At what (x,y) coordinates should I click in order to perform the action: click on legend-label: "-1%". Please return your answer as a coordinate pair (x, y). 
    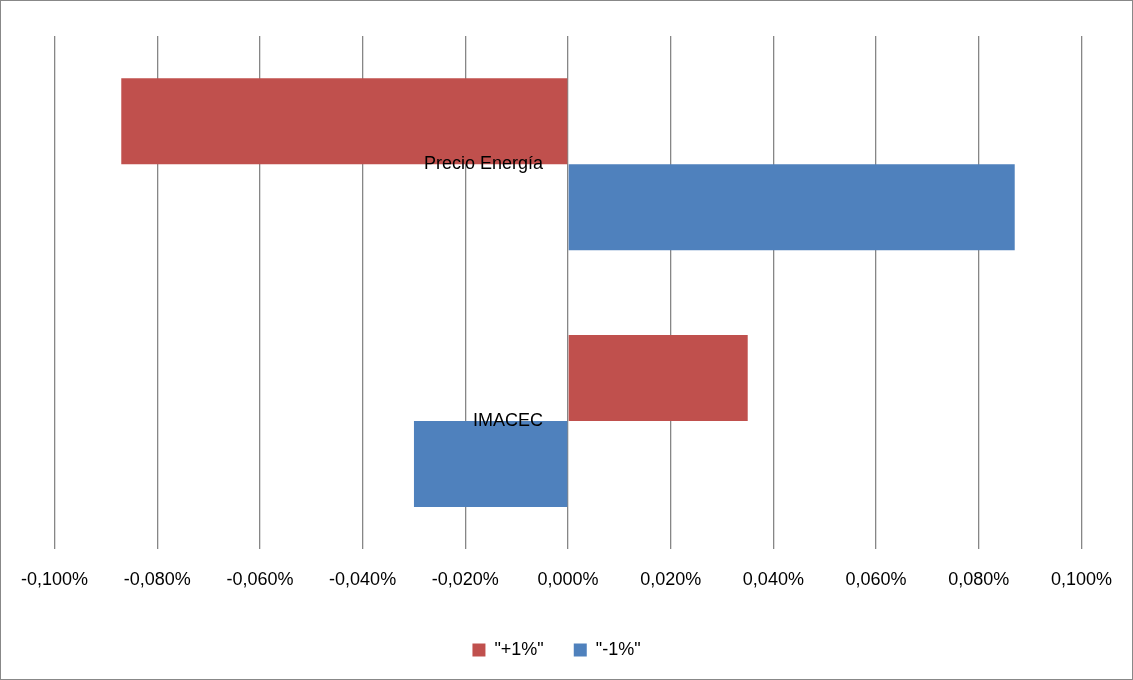
    Looking at the image, I should click on (618, 648).